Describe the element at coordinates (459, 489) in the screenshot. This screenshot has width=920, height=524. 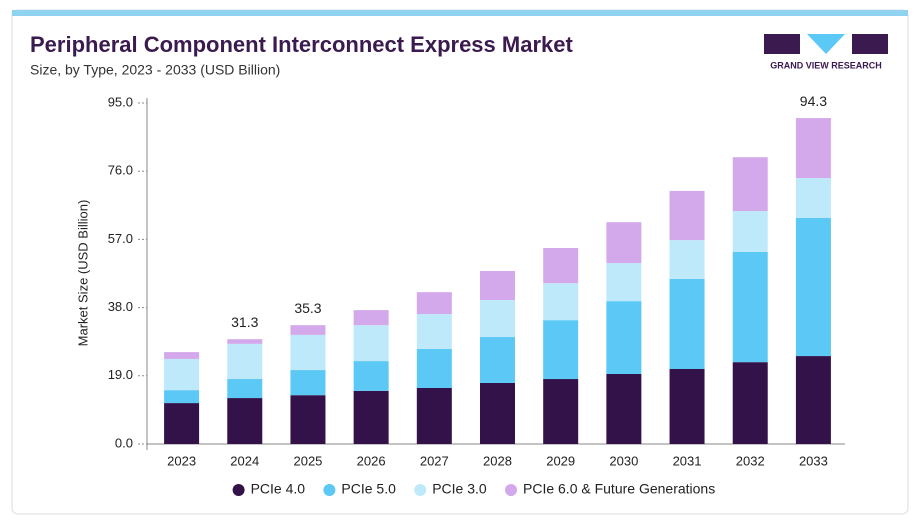
I see `legend-label: PCIe 3.0` at that location.